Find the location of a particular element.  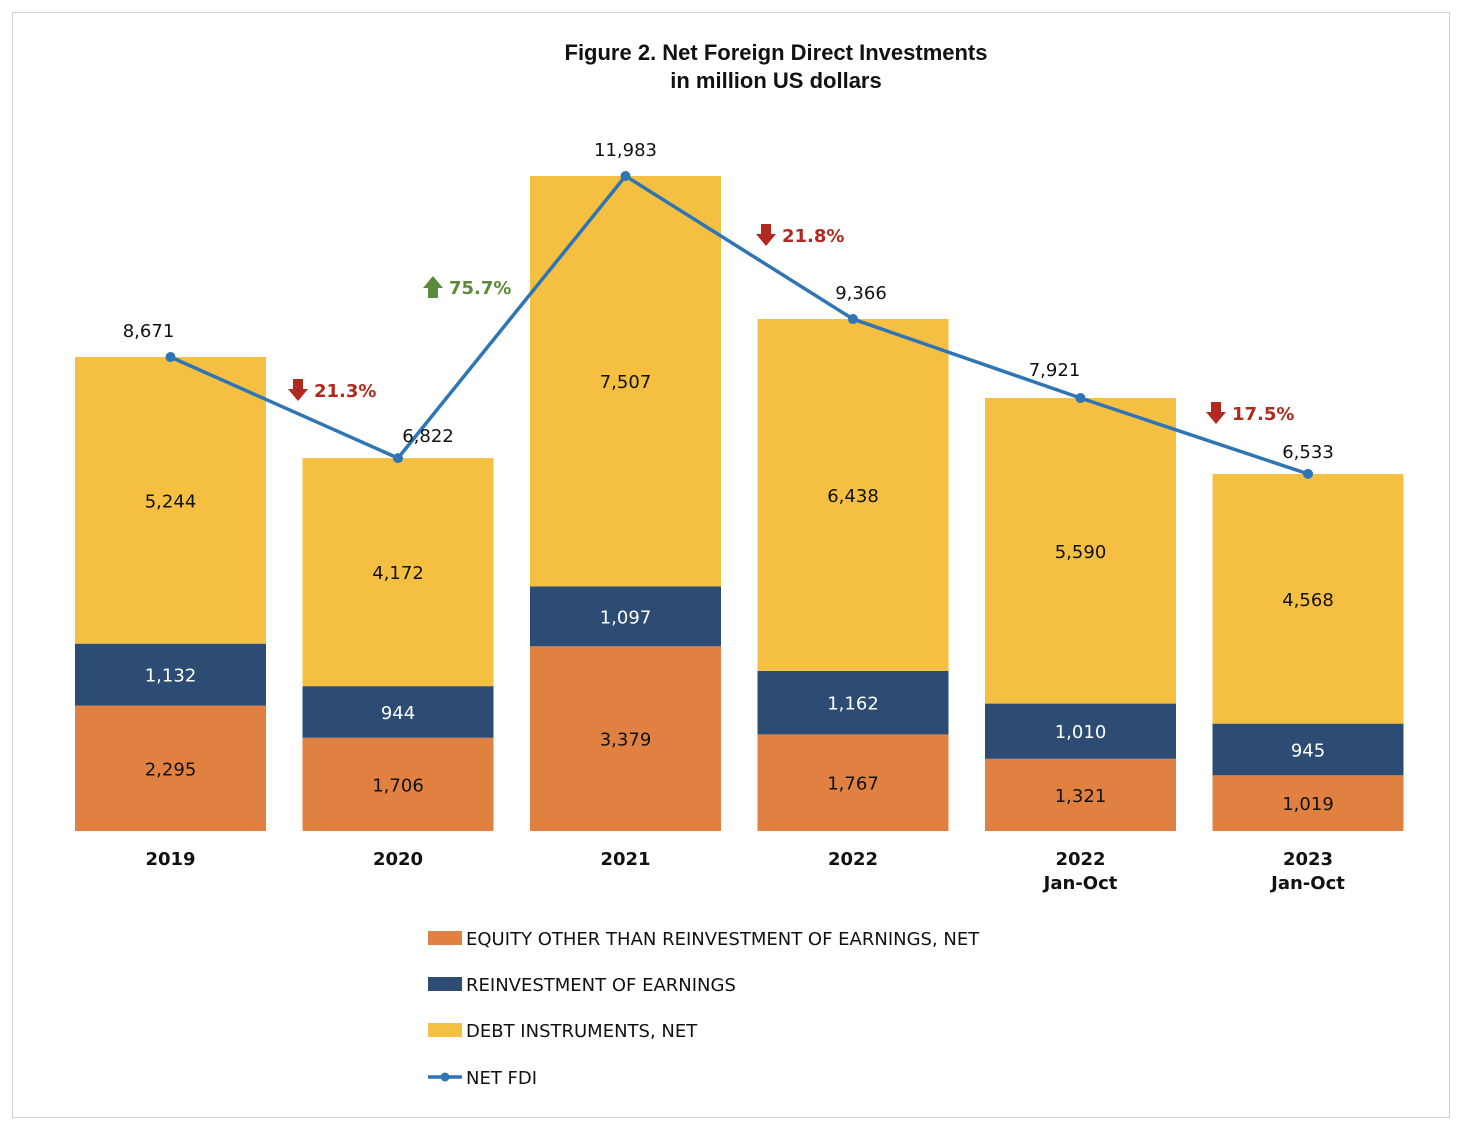

bar-value-label: 2,295 is located at coordinates (171, 769).